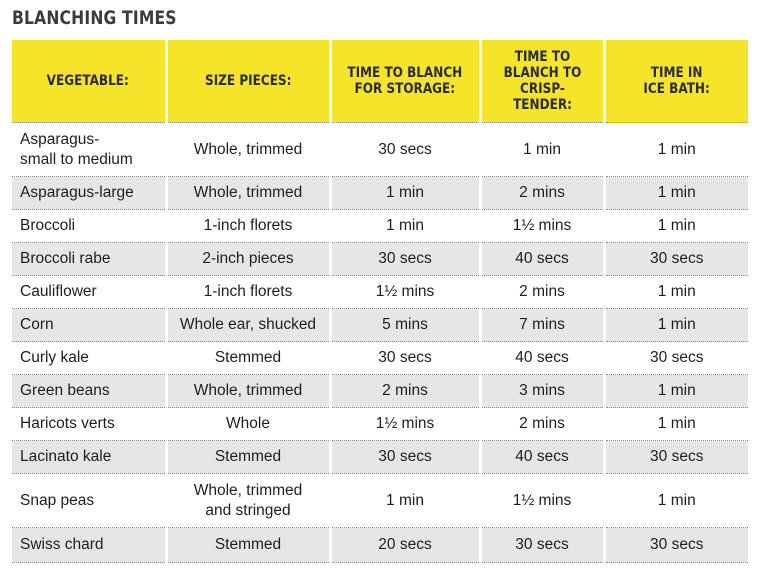  What do you see at coordinates (404, 391) in the screenshot?
I see `storage-time-cell: 2 mins` at bounding box center [404, 391].